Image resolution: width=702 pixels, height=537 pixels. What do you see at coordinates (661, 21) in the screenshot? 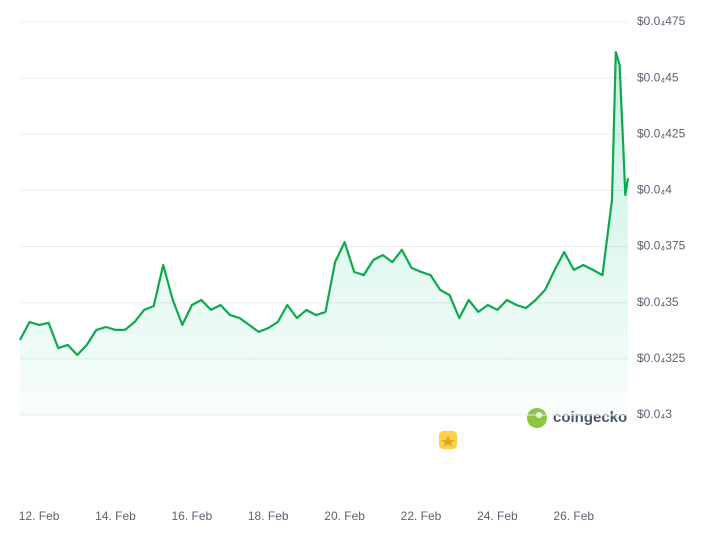
I see `y-tick-label: $0.0₄475` at bounding box center [661, 21].